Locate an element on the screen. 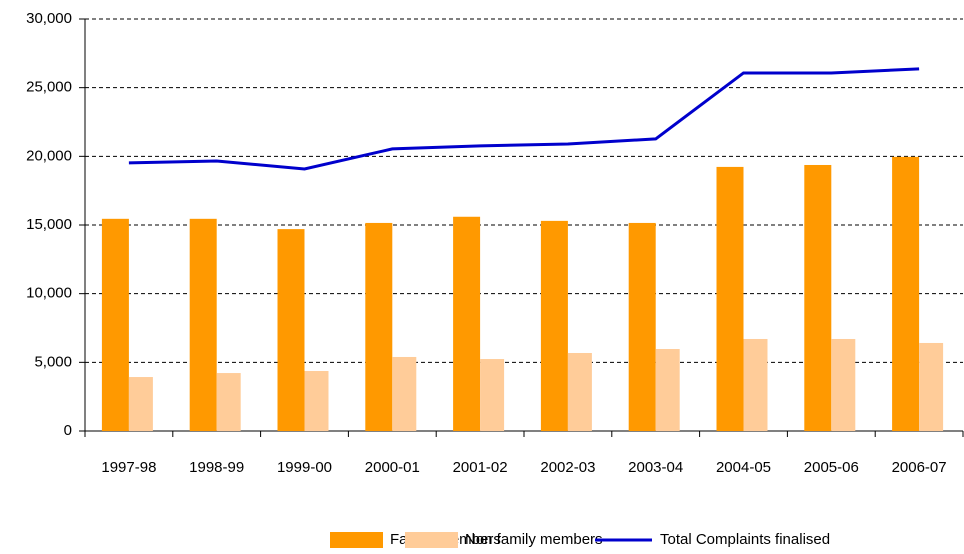 The image size is (964, 554). legend-label: Total Complaints finalised is located at coordinates (745, 539).